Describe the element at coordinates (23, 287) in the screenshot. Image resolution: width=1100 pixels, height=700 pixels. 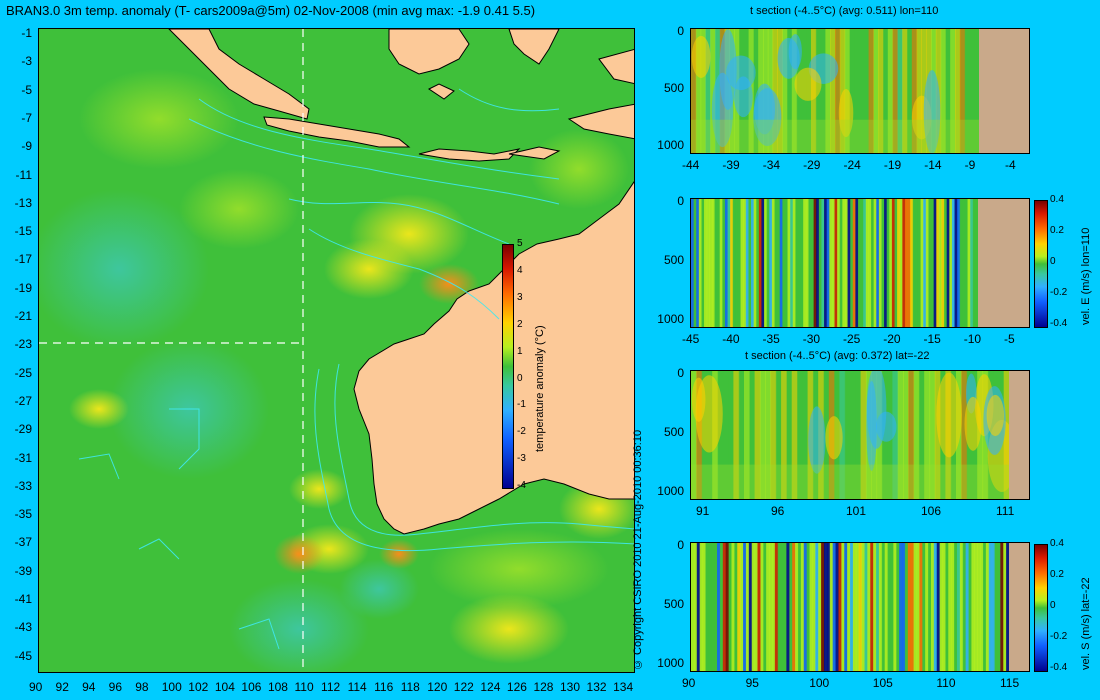
I see `lat-tick-label: -19` at that location.